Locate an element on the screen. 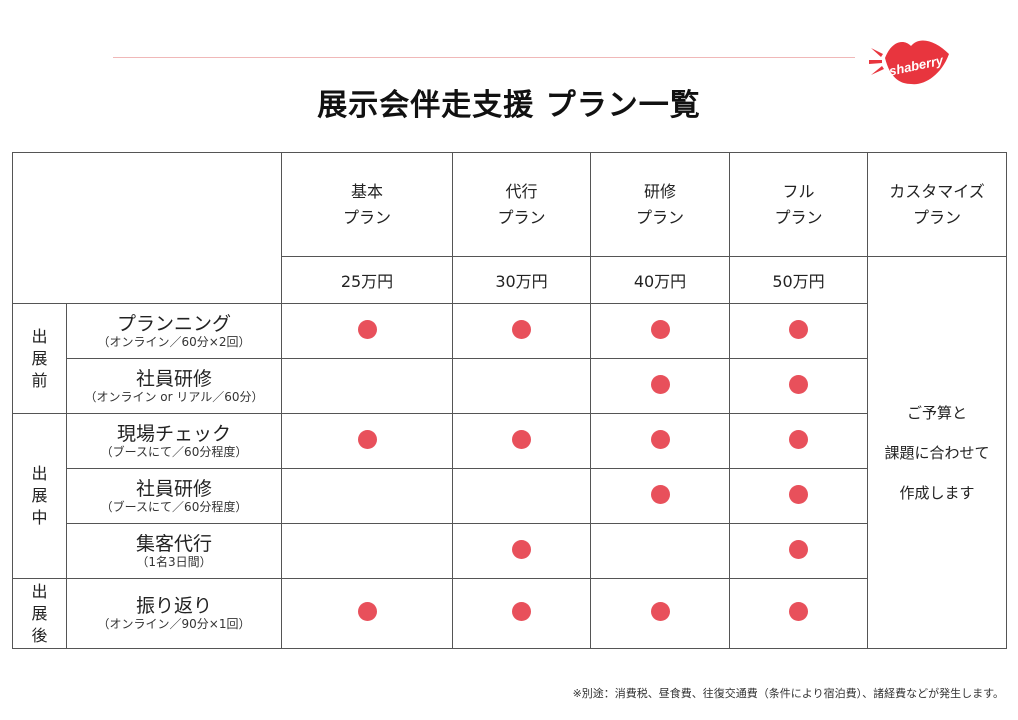  table-row: 社員研修 （オンライン or リアル／60分） is located at coordinates (510, 386).